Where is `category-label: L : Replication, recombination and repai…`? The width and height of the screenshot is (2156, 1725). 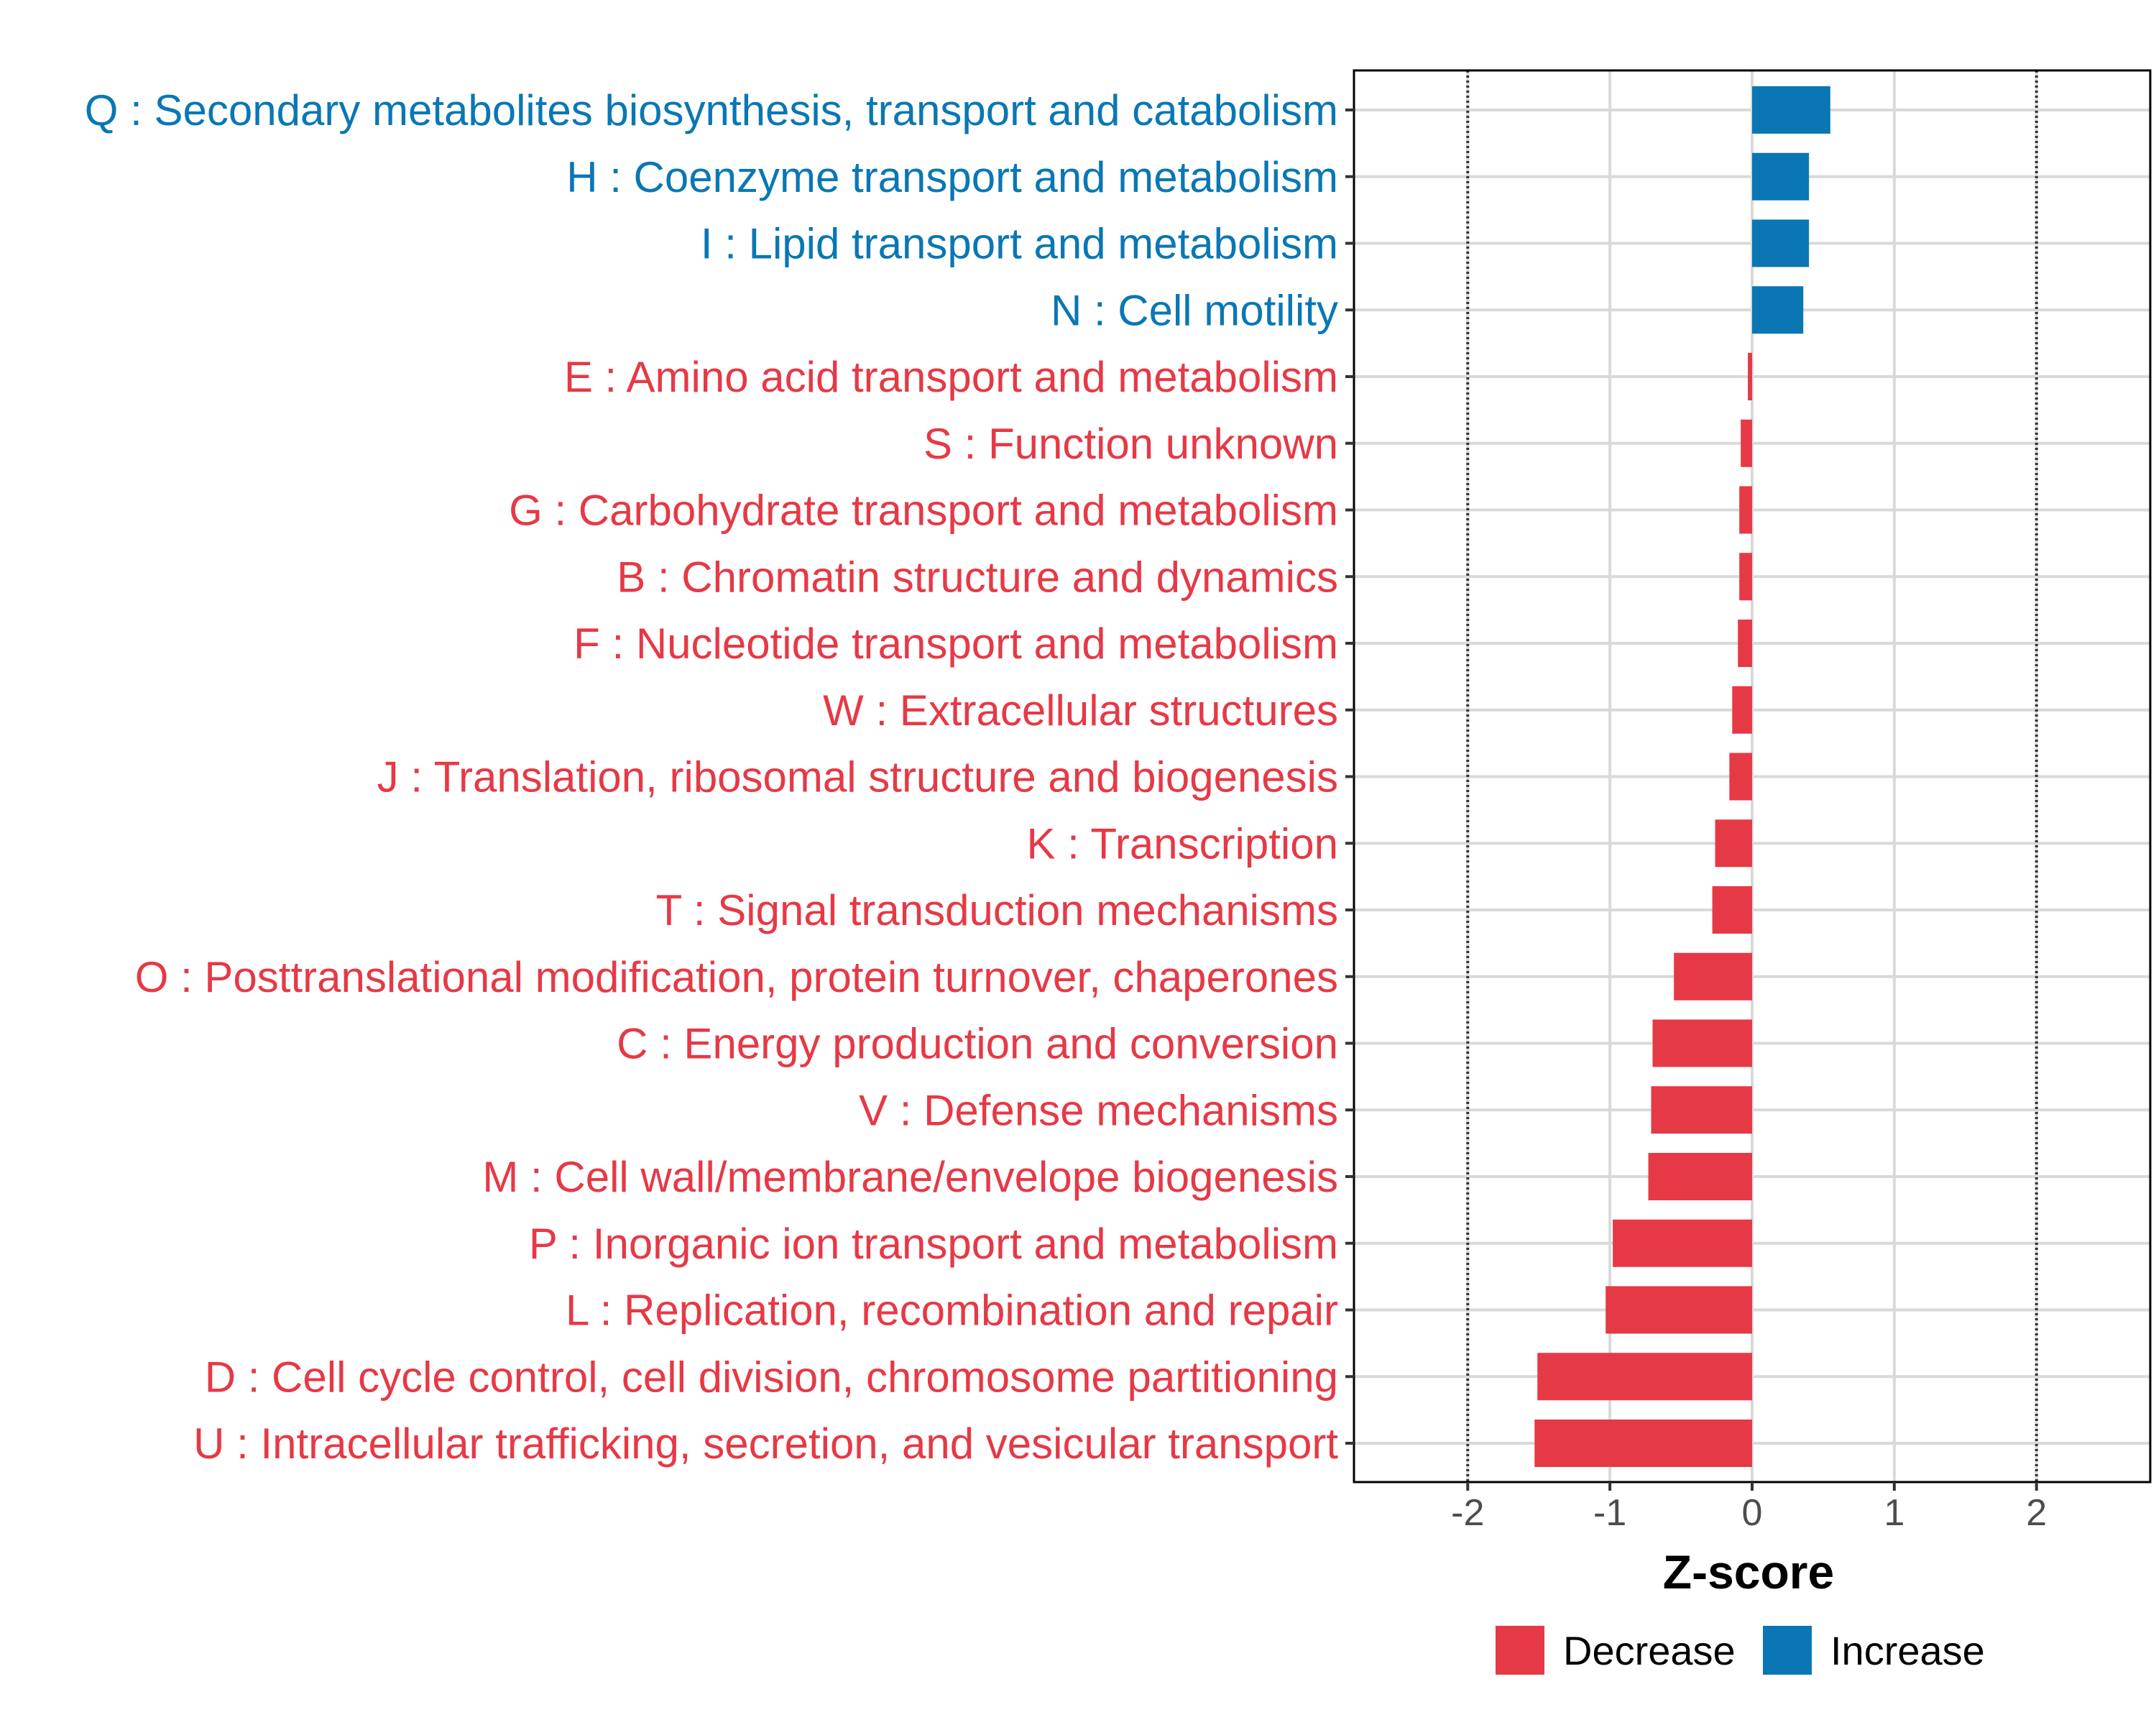
category-label: L : Replication, recombination and repai… is located at coordinates (952, 1311).